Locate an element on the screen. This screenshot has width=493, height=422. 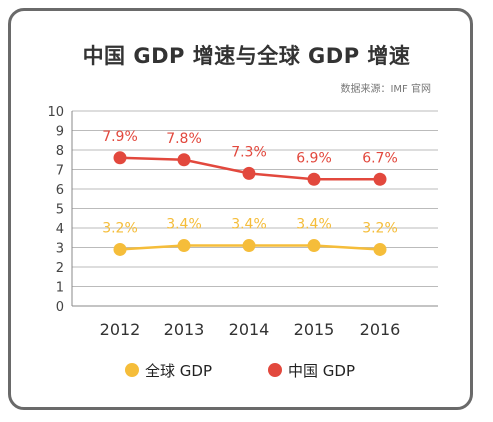
x-tick-label: 2012 is located at coordinates (120, 329).